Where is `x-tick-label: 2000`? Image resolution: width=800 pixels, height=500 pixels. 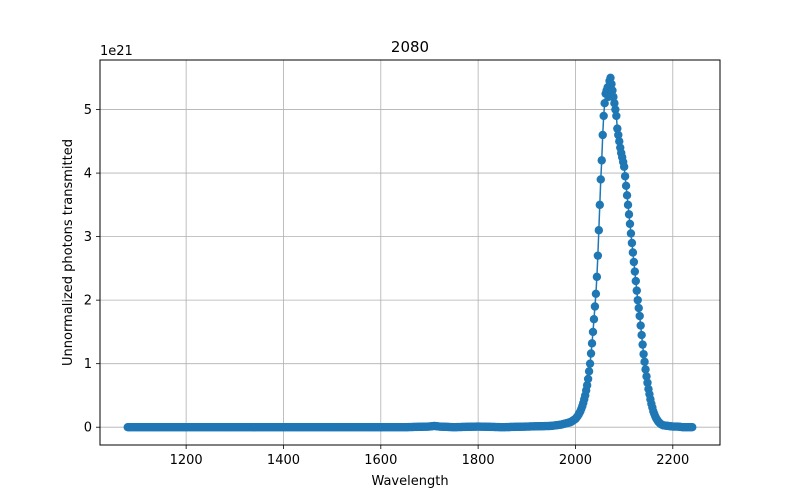 x-tick-label: 2000 is located at coordinates (575, 460).